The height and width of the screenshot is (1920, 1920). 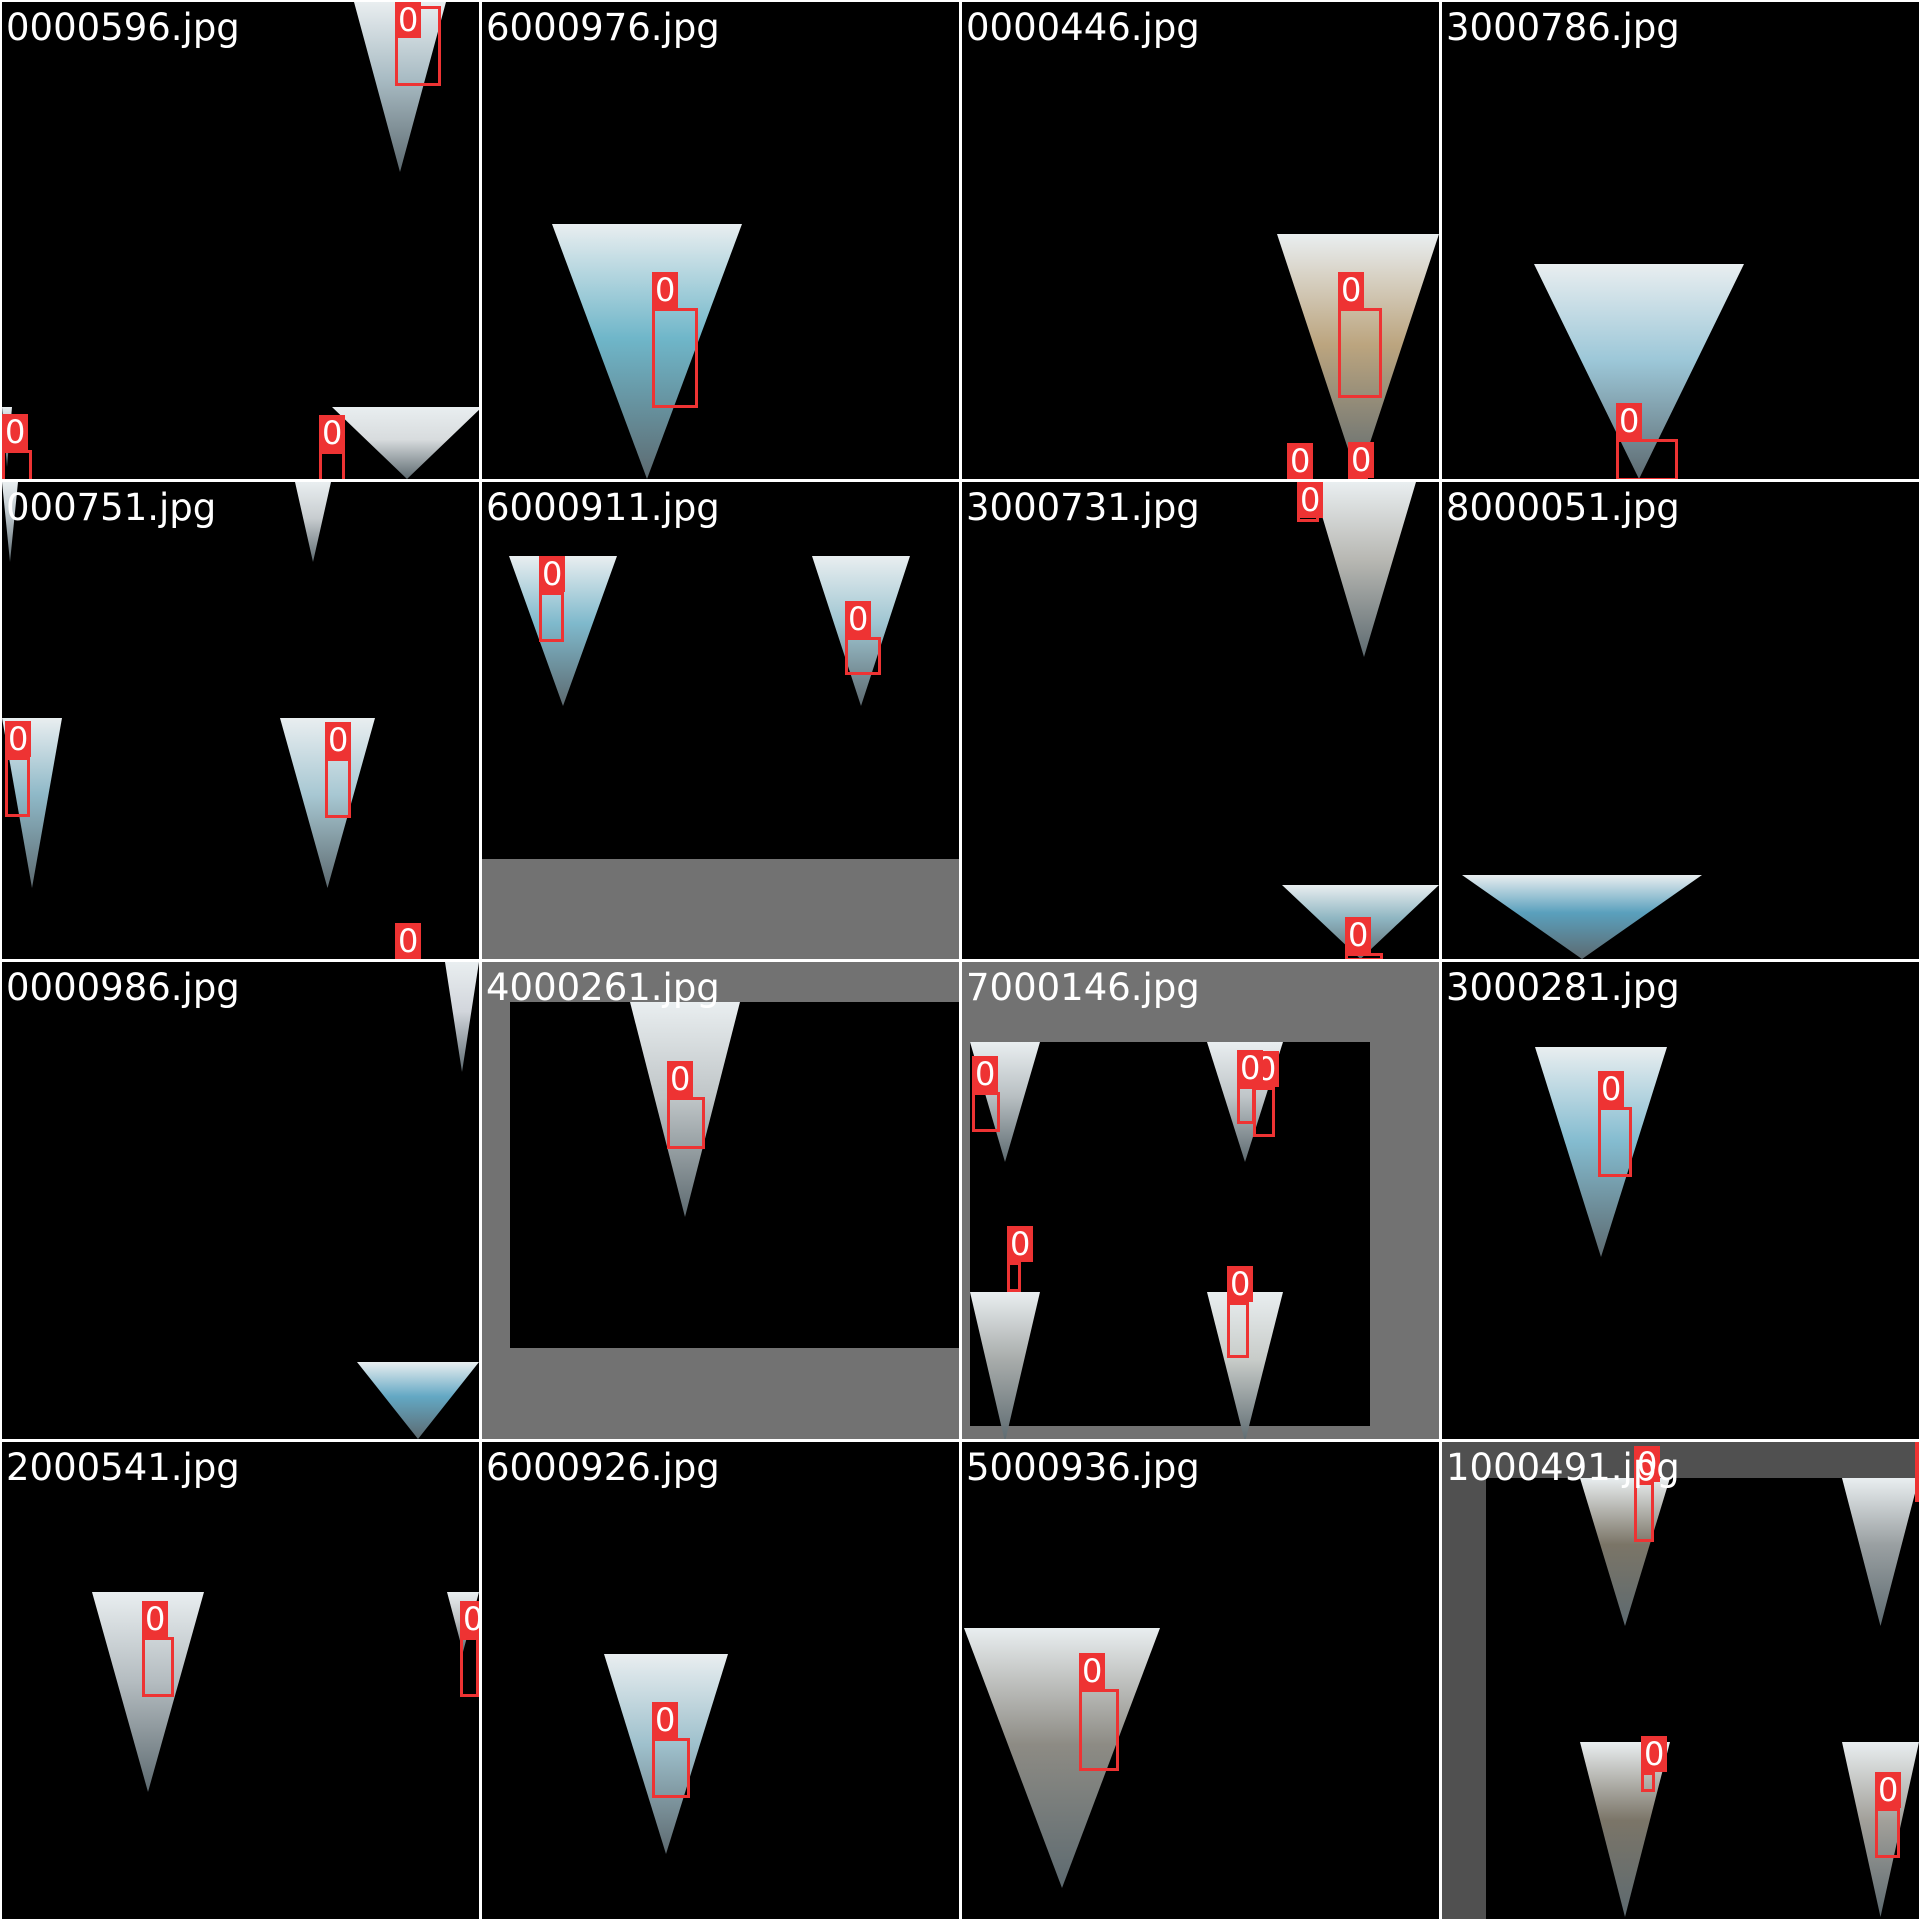 I want to click on tile-filename: 5000936.jpg, so click(x=1083, y=1467).